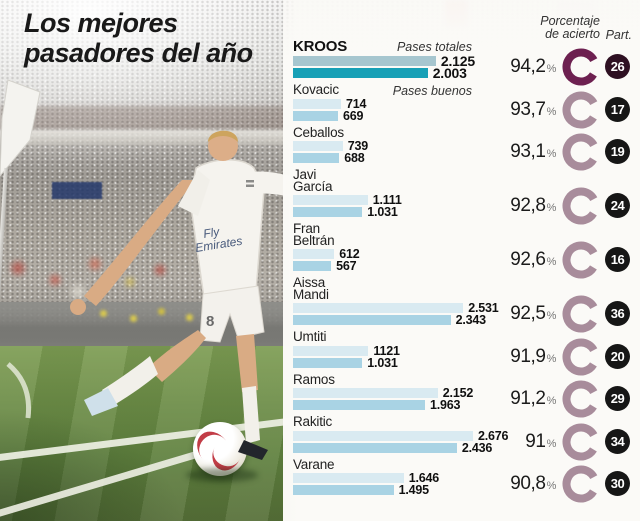 The width and height of the screenshot is (640, 521). What do you see at coordinates (354, 158) in the screenshot?
I see `passes-good-value: 688` at bounding box center [354, 158].